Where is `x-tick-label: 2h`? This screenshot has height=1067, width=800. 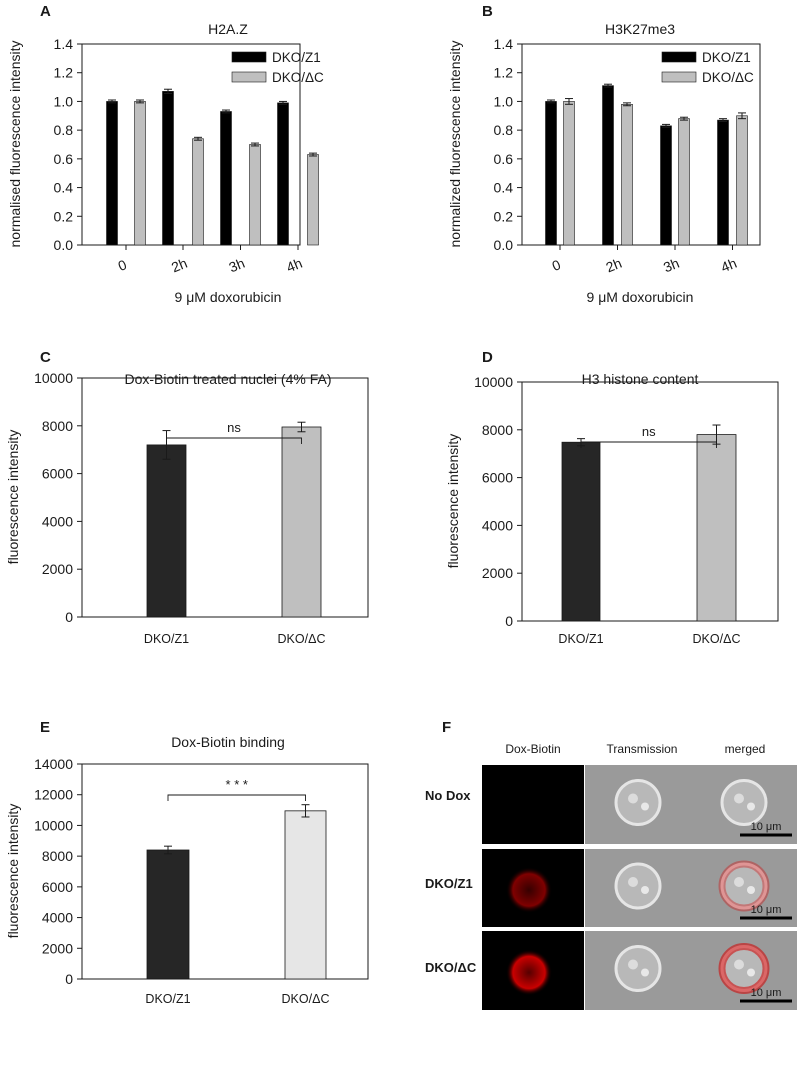 x-tick-label: 2h is located at coordinates (614, 265).